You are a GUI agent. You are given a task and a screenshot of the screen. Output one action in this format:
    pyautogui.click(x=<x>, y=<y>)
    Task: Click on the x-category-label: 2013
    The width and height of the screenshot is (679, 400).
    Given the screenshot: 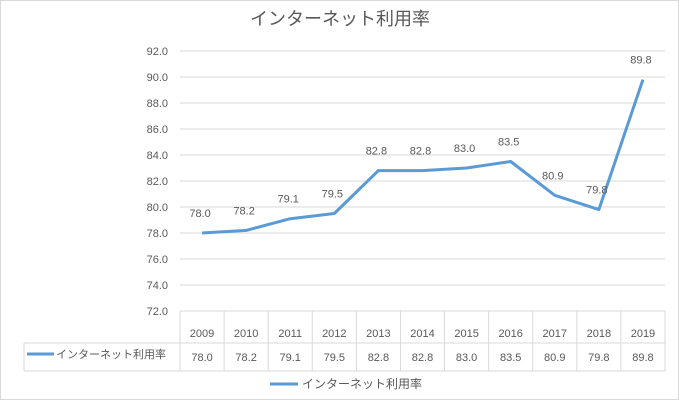 What is the action you would take?
    pyautogui.click(x=378, y=334)
    